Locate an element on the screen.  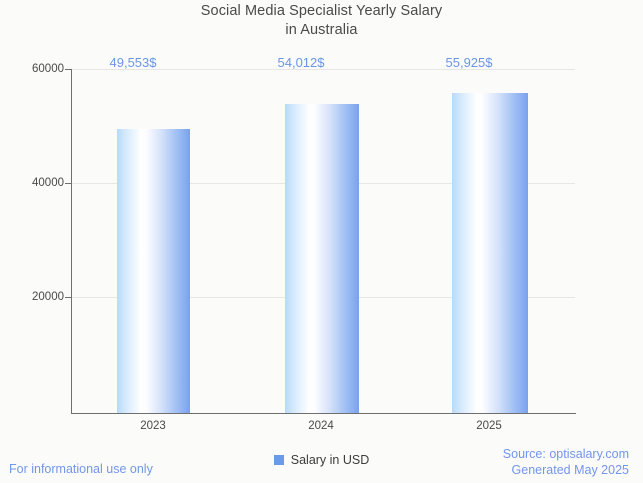
chart-title-line-1: Social Media Specialist Yearly Salary is located at coordinates (321, 11).